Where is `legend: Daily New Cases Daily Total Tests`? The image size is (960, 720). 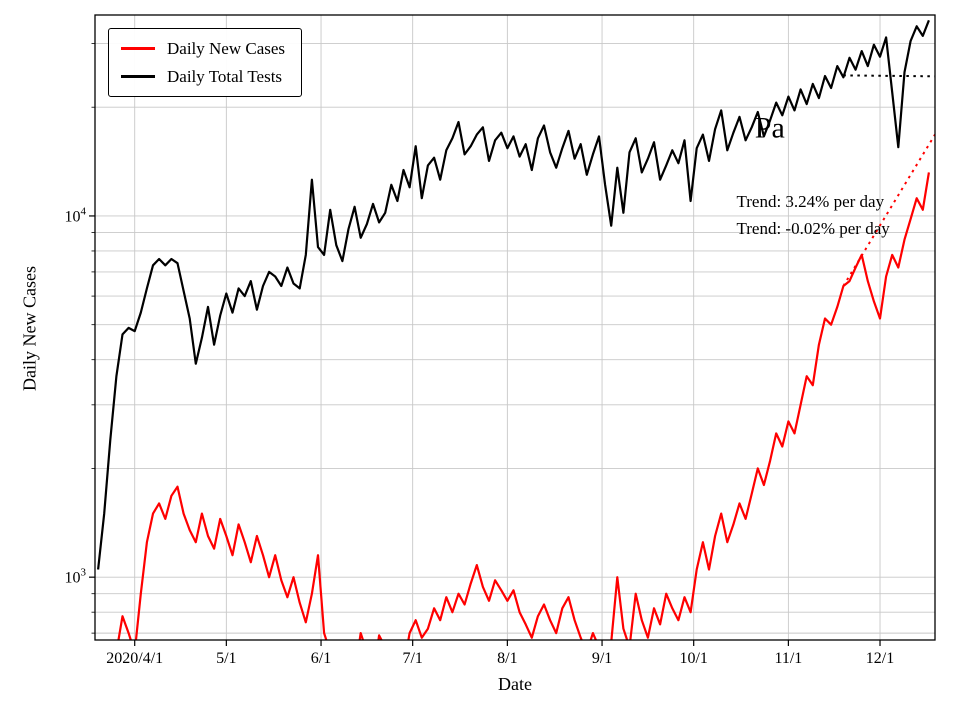
legend: Daily New Cases Daily Total Tests is located at coordinates (205, 62).